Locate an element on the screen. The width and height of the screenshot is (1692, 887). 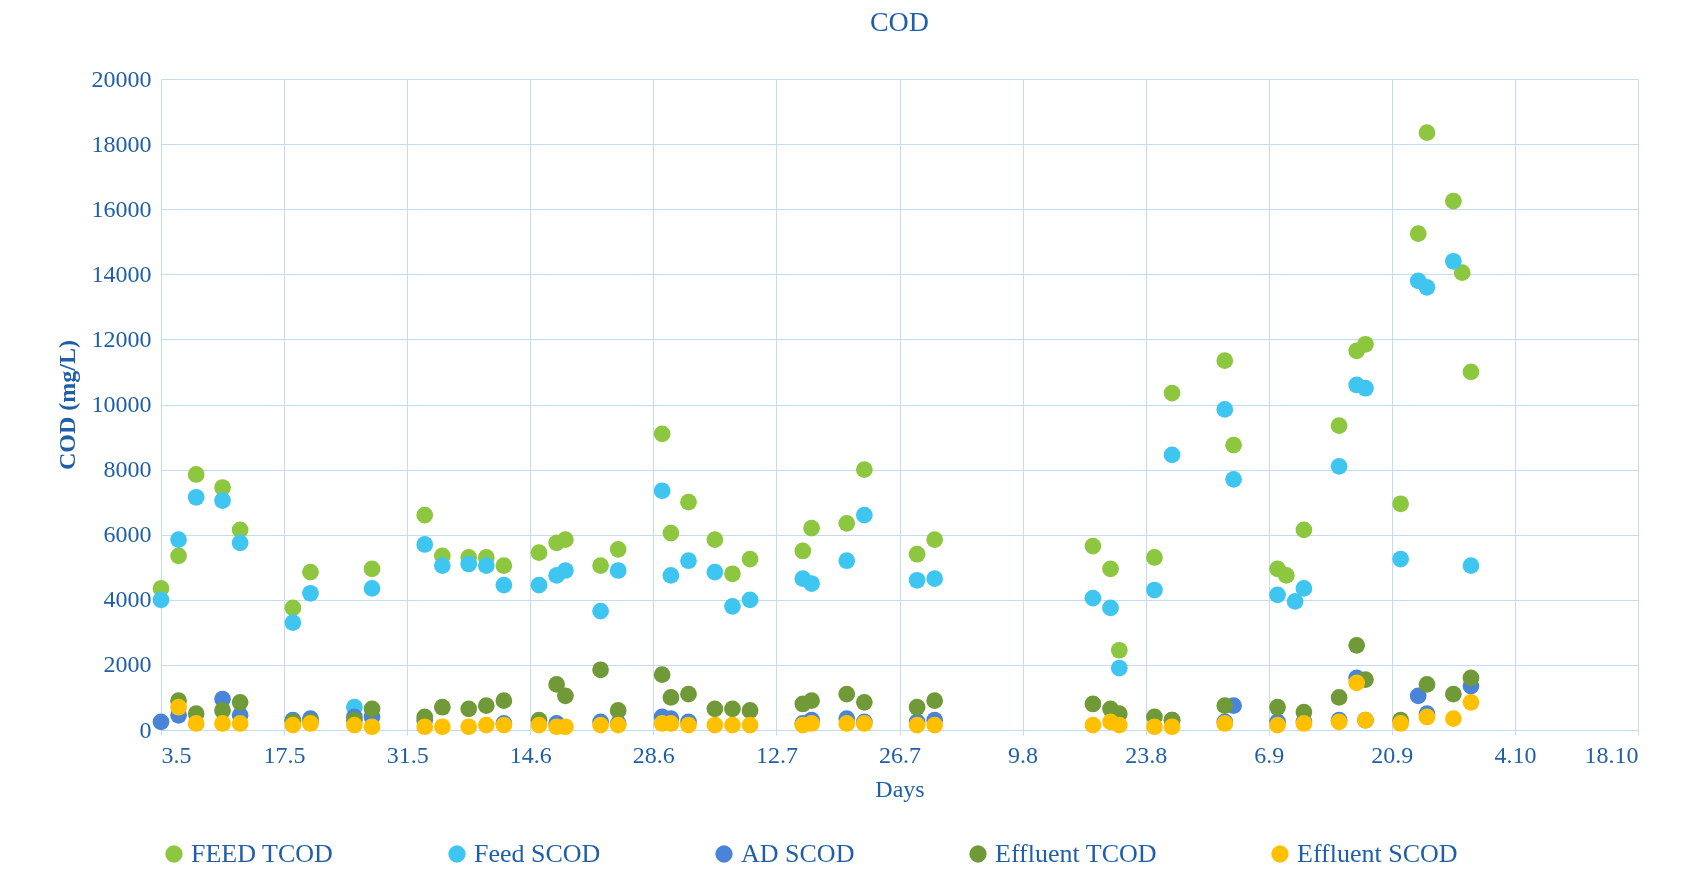
y-axis-title: COD (mg/L) is located at coordinates (66, 405).